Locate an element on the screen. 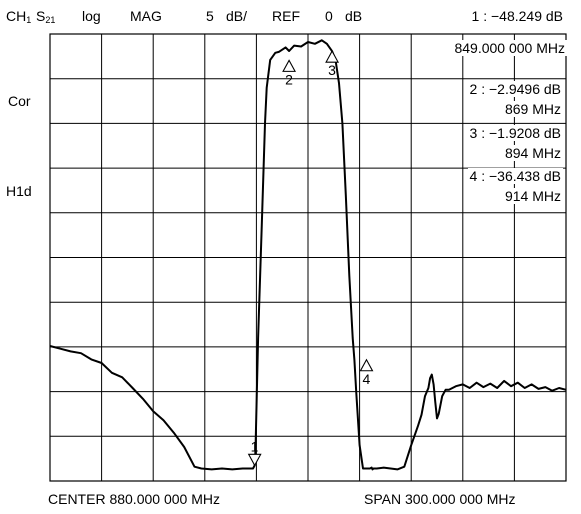 This screenshot has width=581, height=514. hold-label: H1d is located at coordinates (19, 191).